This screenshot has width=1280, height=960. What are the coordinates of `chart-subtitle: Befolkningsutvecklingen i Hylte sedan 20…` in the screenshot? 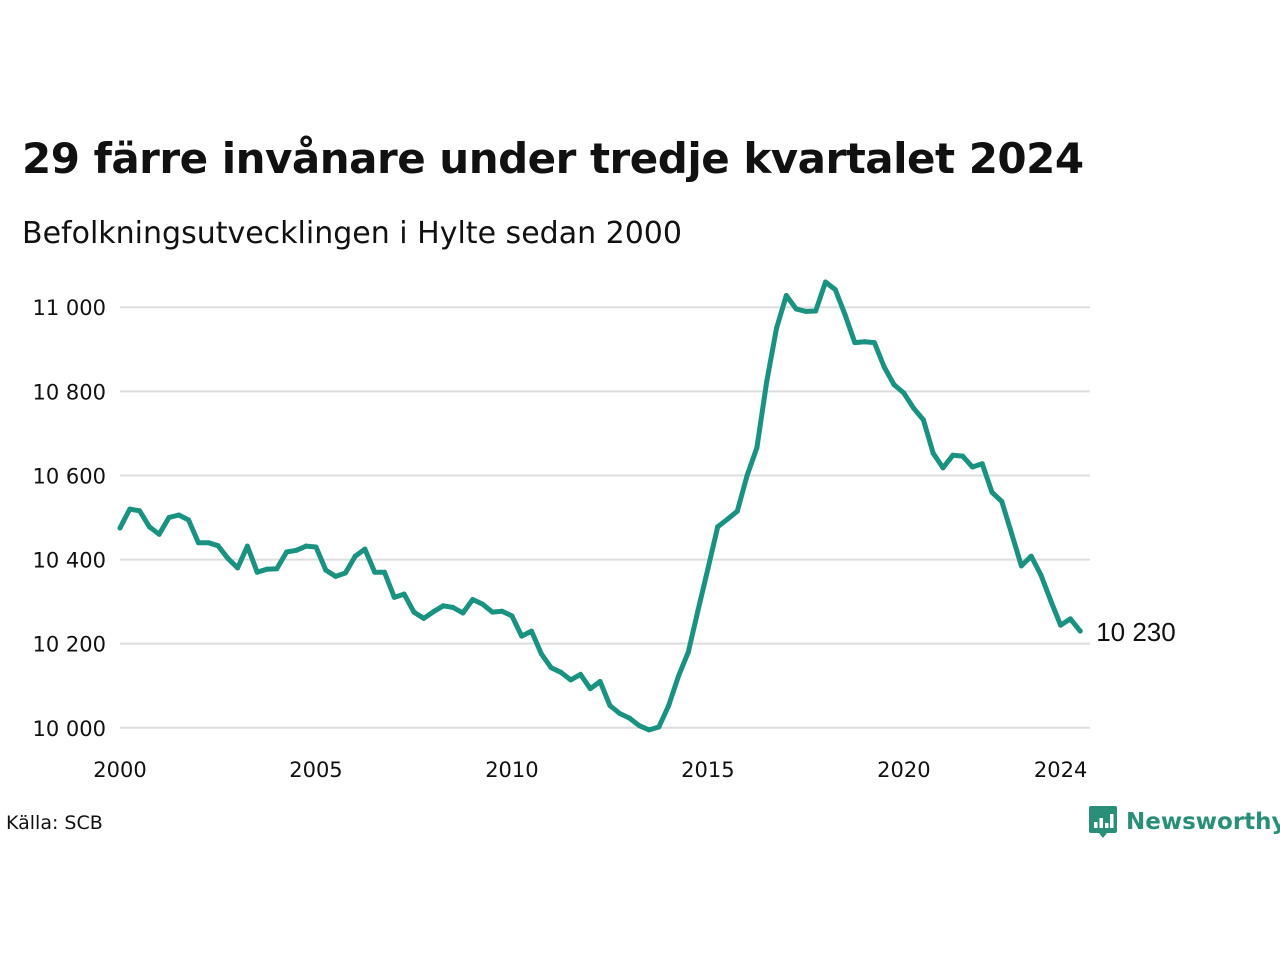 It's located at (352, 233).